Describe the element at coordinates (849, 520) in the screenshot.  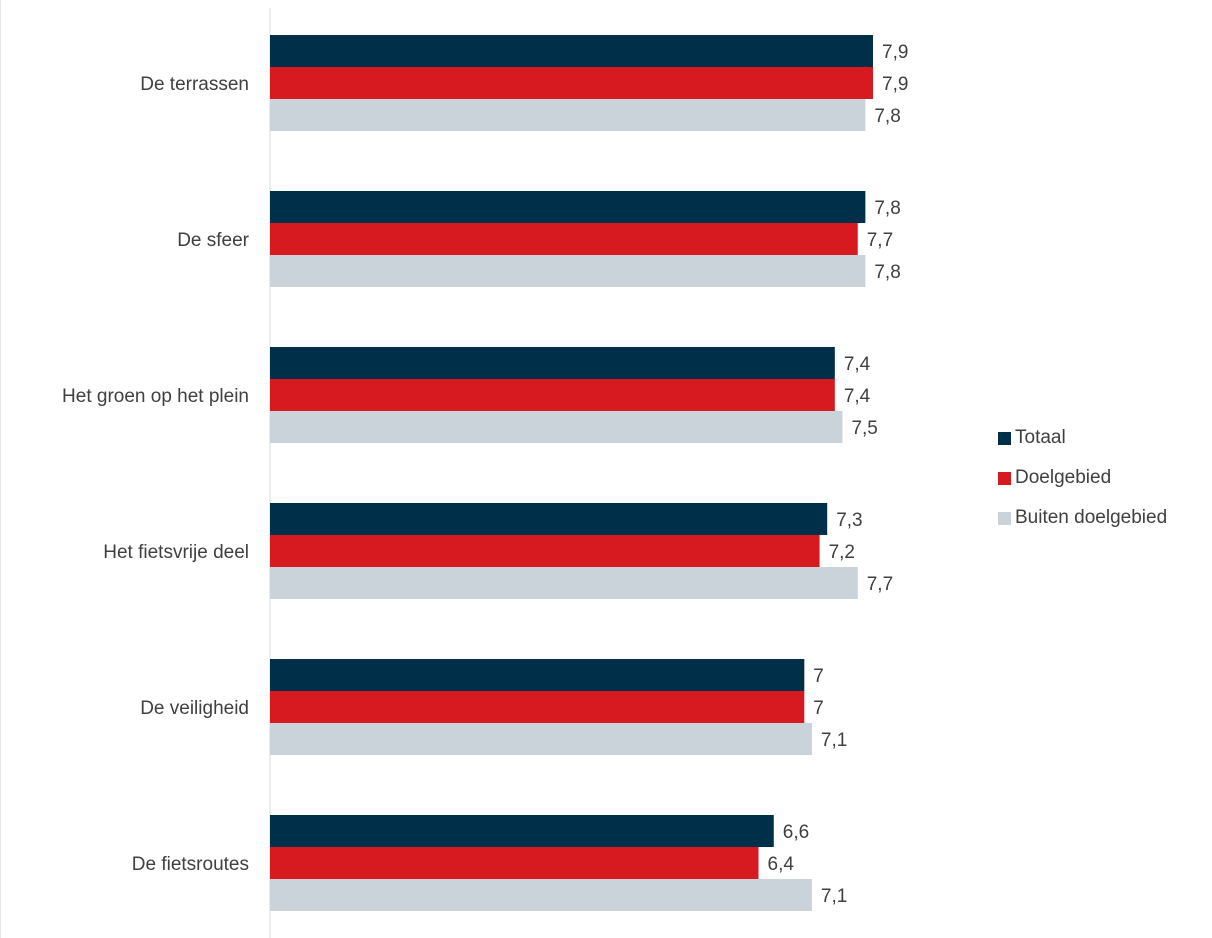
I see `data-label-totaal-het-fietsvrije-deel: 7,3` at that location.